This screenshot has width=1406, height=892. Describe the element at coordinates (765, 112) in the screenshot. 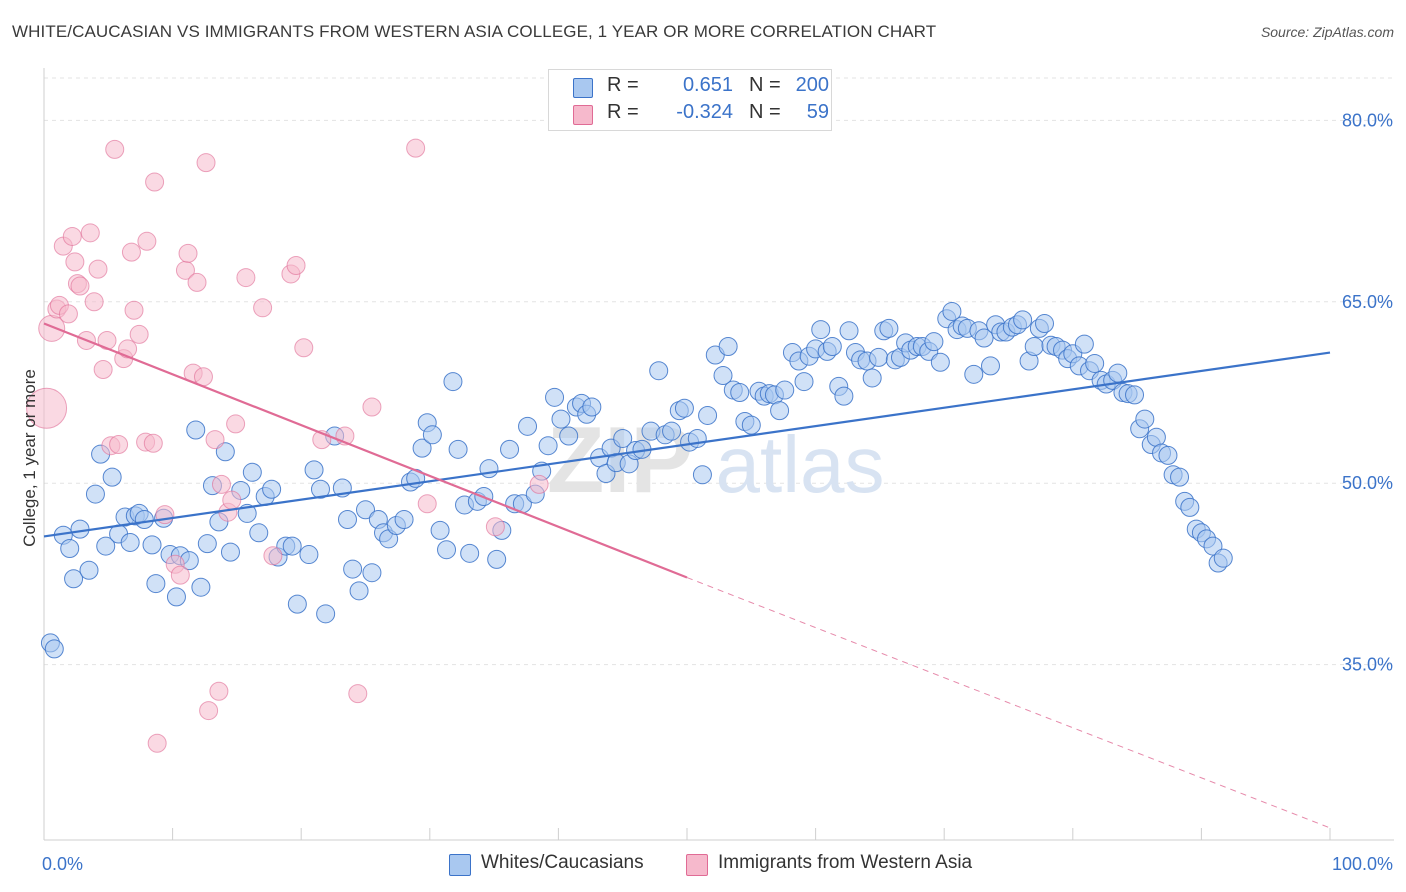

I see `n-label: N =` at that location.